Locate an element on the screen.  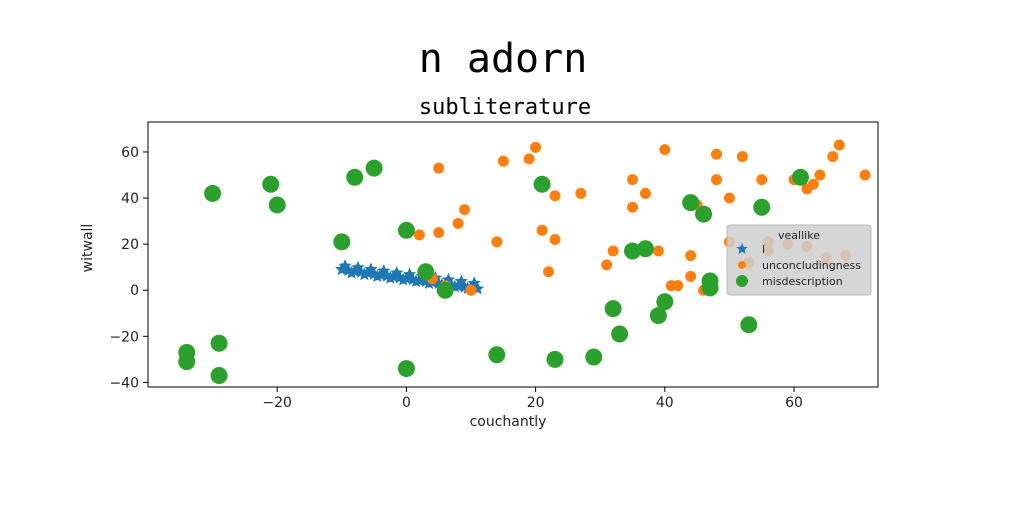
legend-label: misdescription is located at coordinates (802, 281).